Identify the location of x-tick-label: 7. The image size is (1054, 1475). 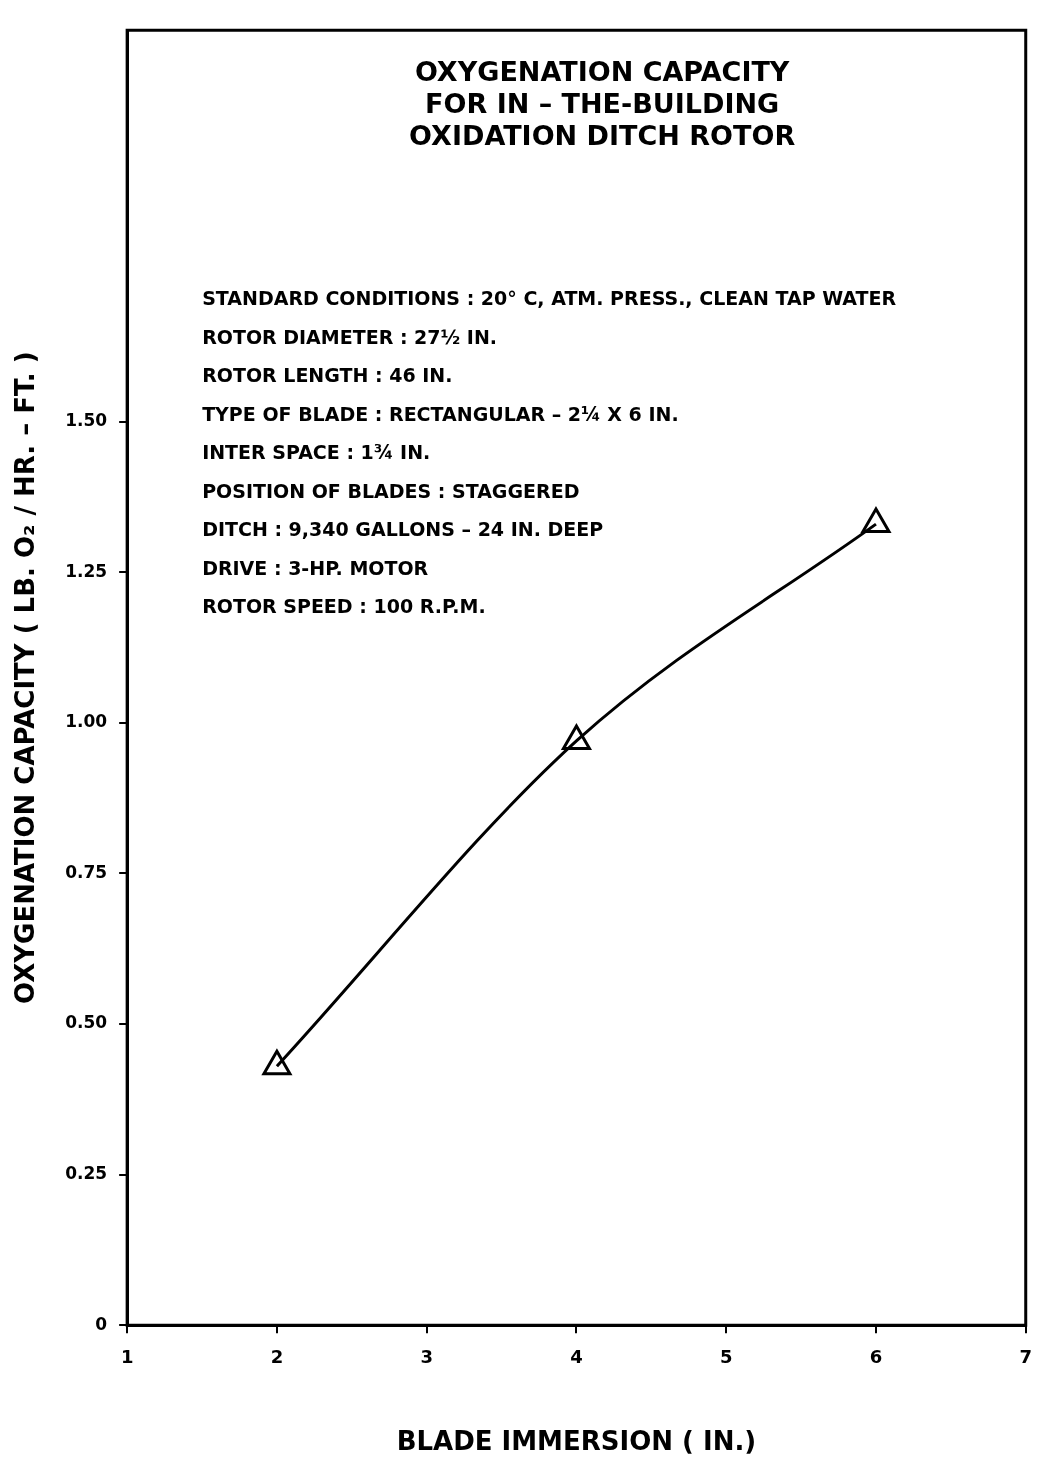
(1025, 1356).